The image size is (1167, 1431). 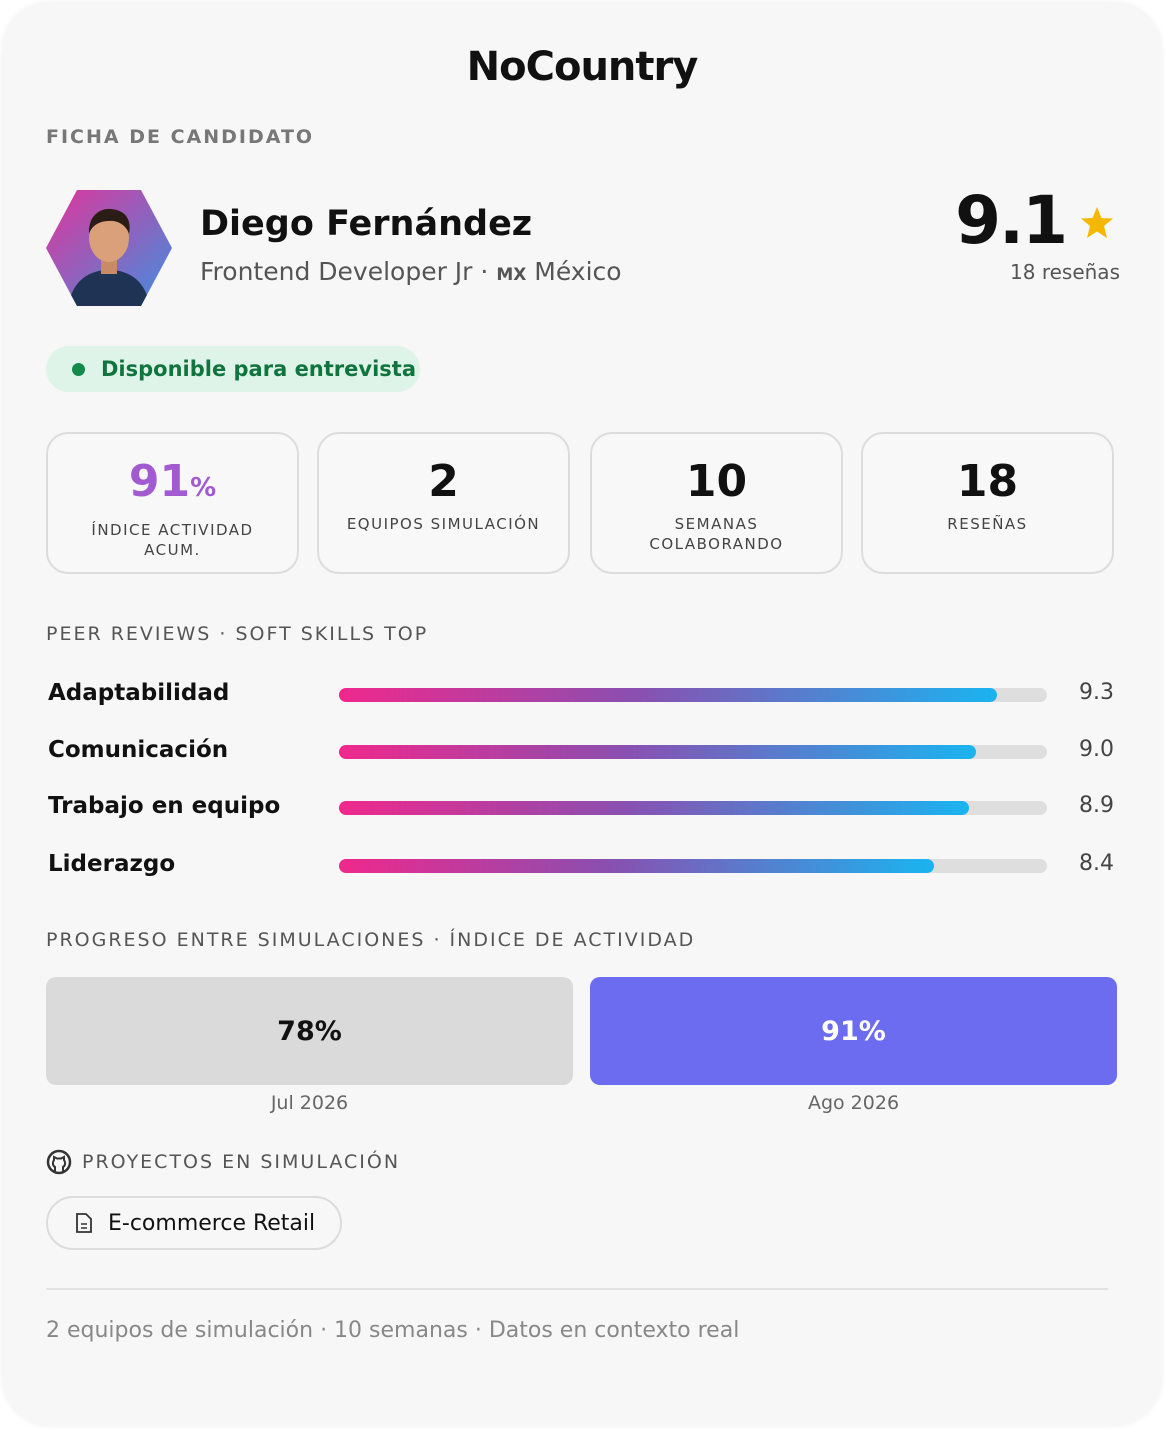 What do you see at coordinates (577, 1289) in the screenshot?
I see `divider` at bounding box center [577, 1289].